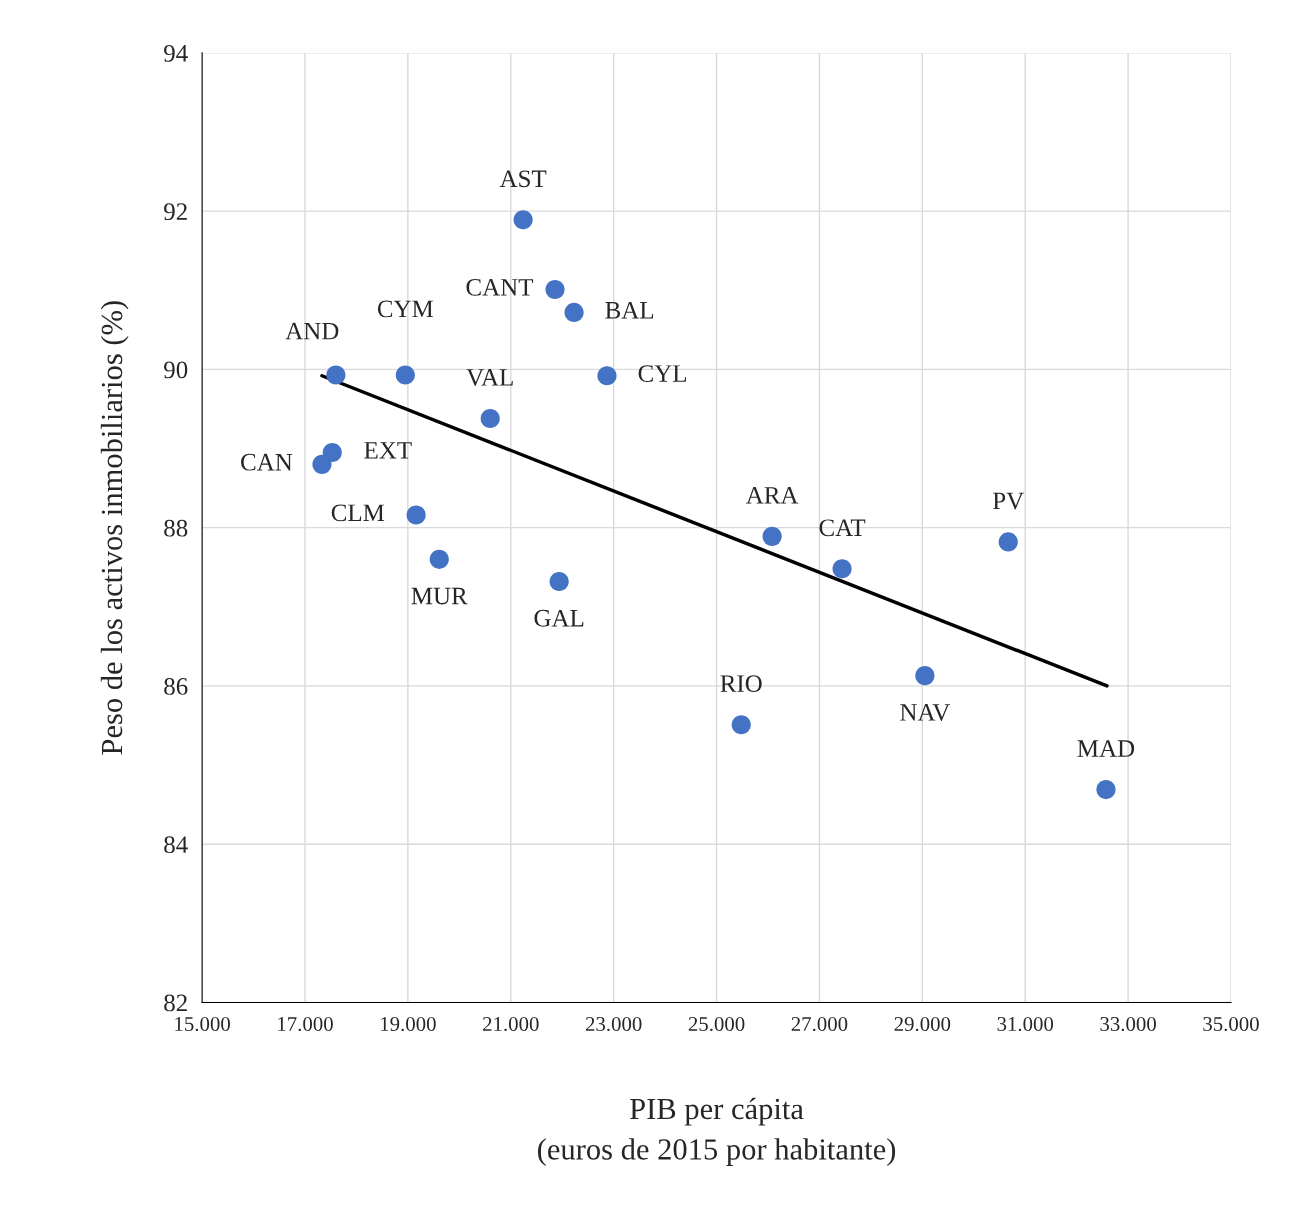 This screenshot has height=1230, width=1304. What do you see at coordinates (842, 528) in the screenshot?
I see `annotation: CAT` at bounding box center [842, 528].